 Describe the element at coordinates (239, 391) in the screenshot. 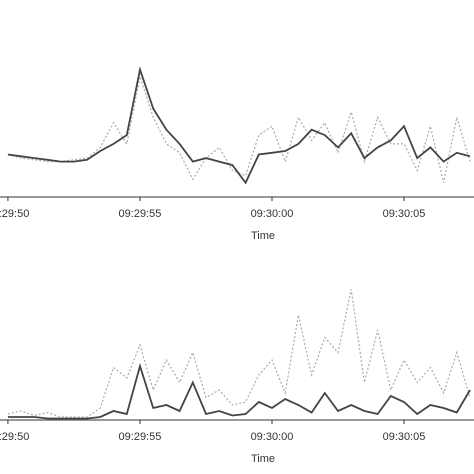

I see `data-line` at that location.